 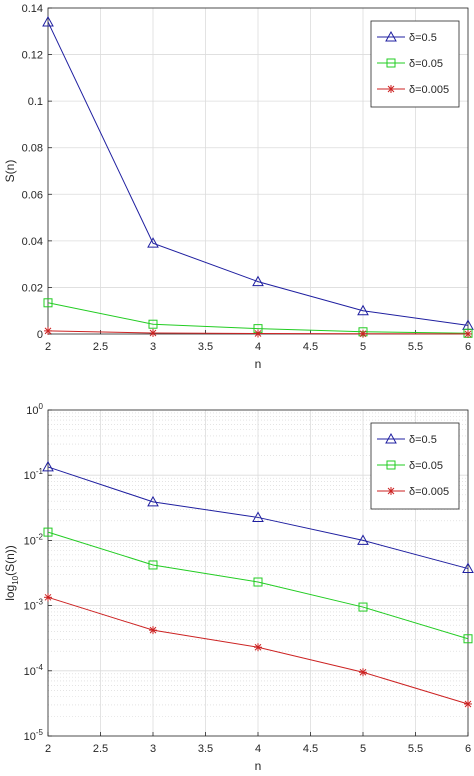 I want to click on y-tick-label: 0, so click(x=40, y=335).